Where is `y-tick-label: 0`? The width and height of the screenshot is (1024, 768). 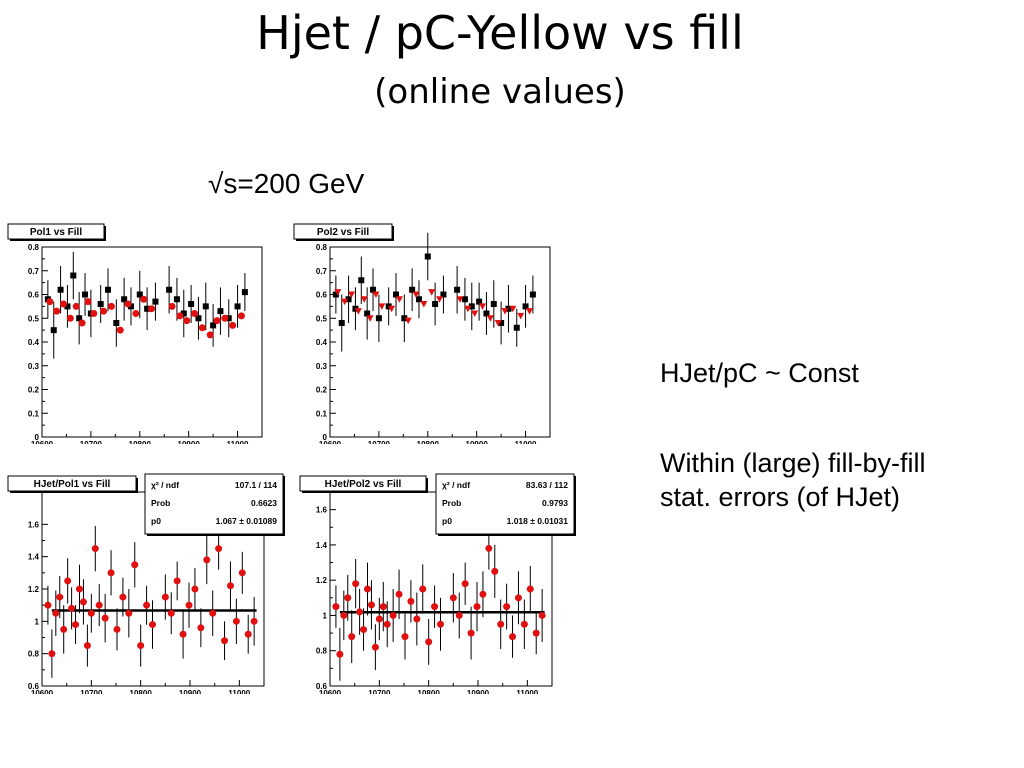
y-tick-label: 0 is located at coordinates (37, 437).